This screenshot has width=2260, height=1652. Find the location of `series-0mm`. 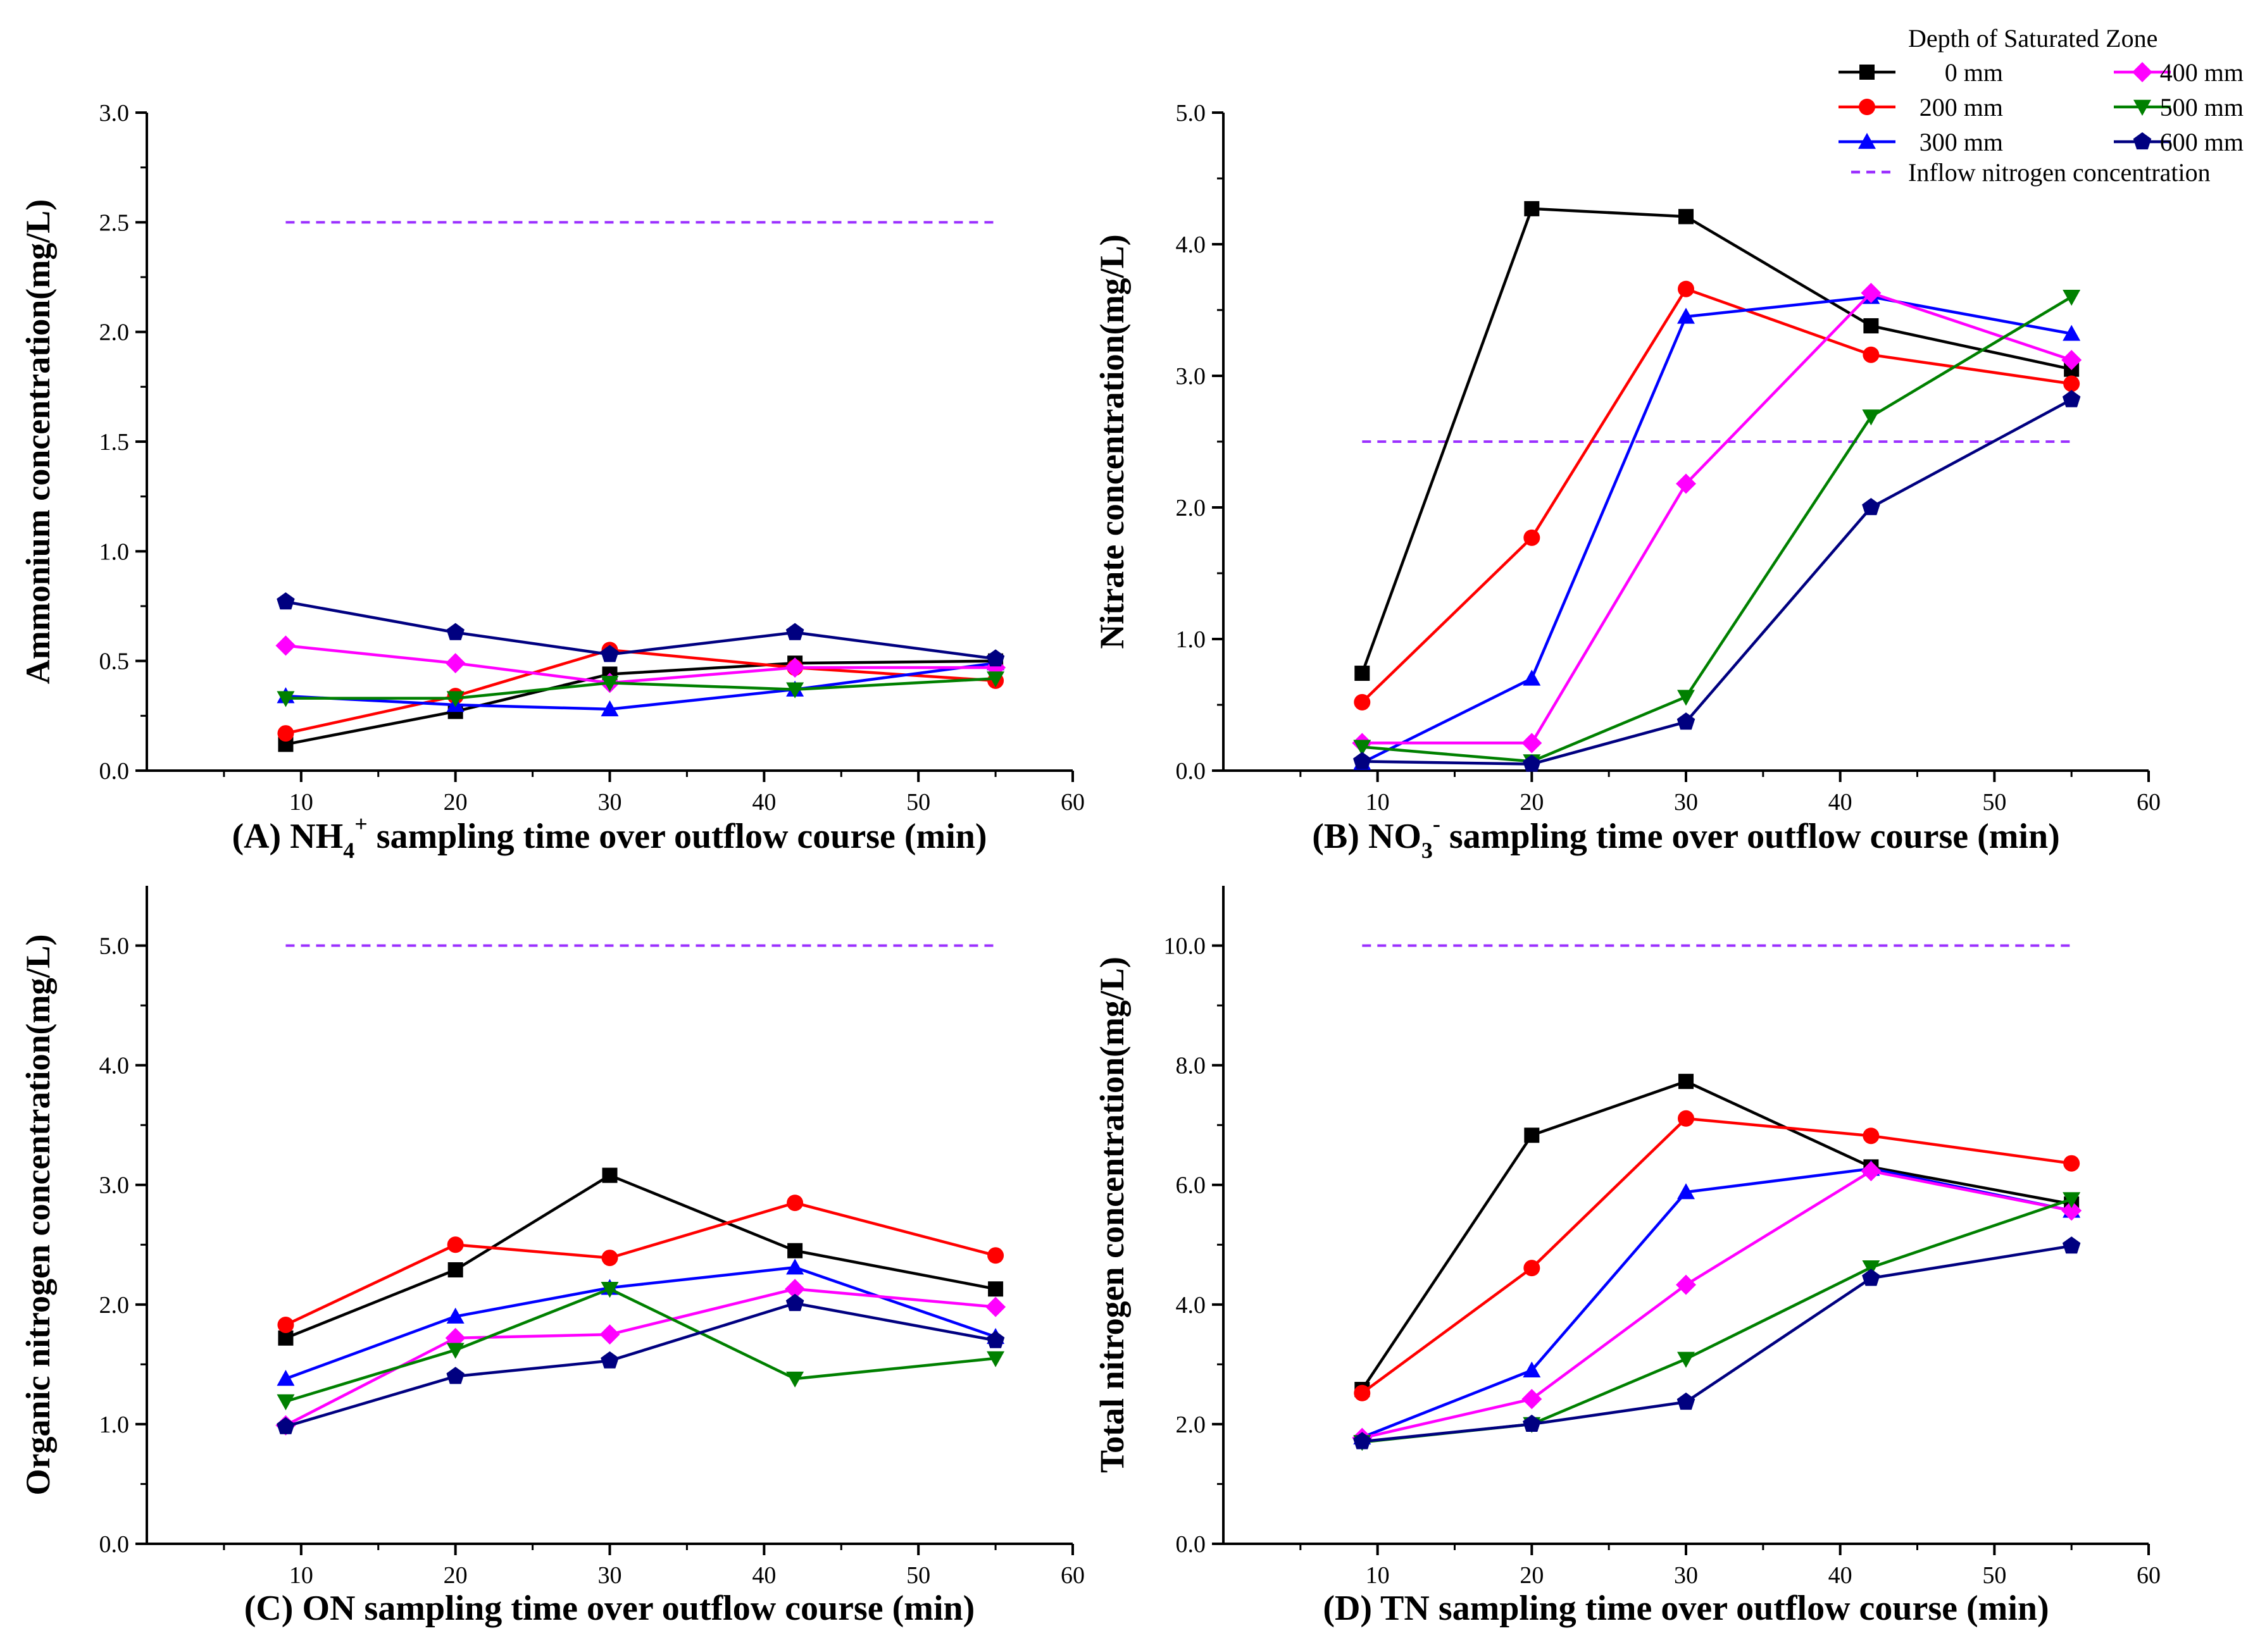

series-0mm is located at coordinates (641, 1256).